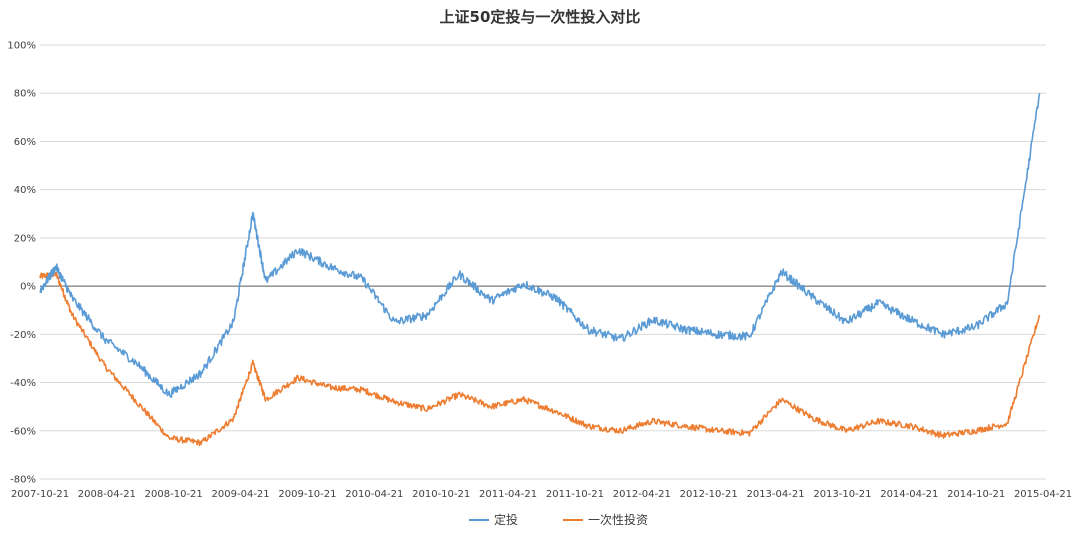 The width and height of the screenshot is (1080, 538). What do you see at coordinates (506, 519) in the screenshot?
I see `legend-label-0: 定投` at bounding box center [506, 519].